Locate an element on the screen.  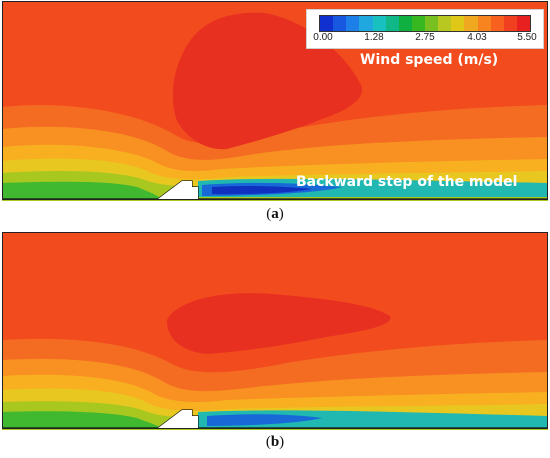
legend-title: Wind speed (m/s) is located at coordinates (429, 60).